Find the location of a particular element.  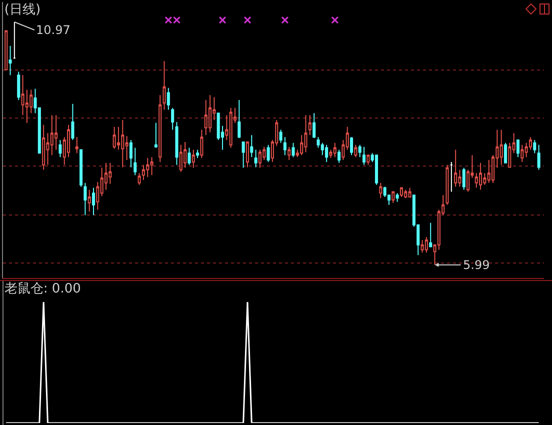

chart-title: (日线) is located at coordinates (22, 10).